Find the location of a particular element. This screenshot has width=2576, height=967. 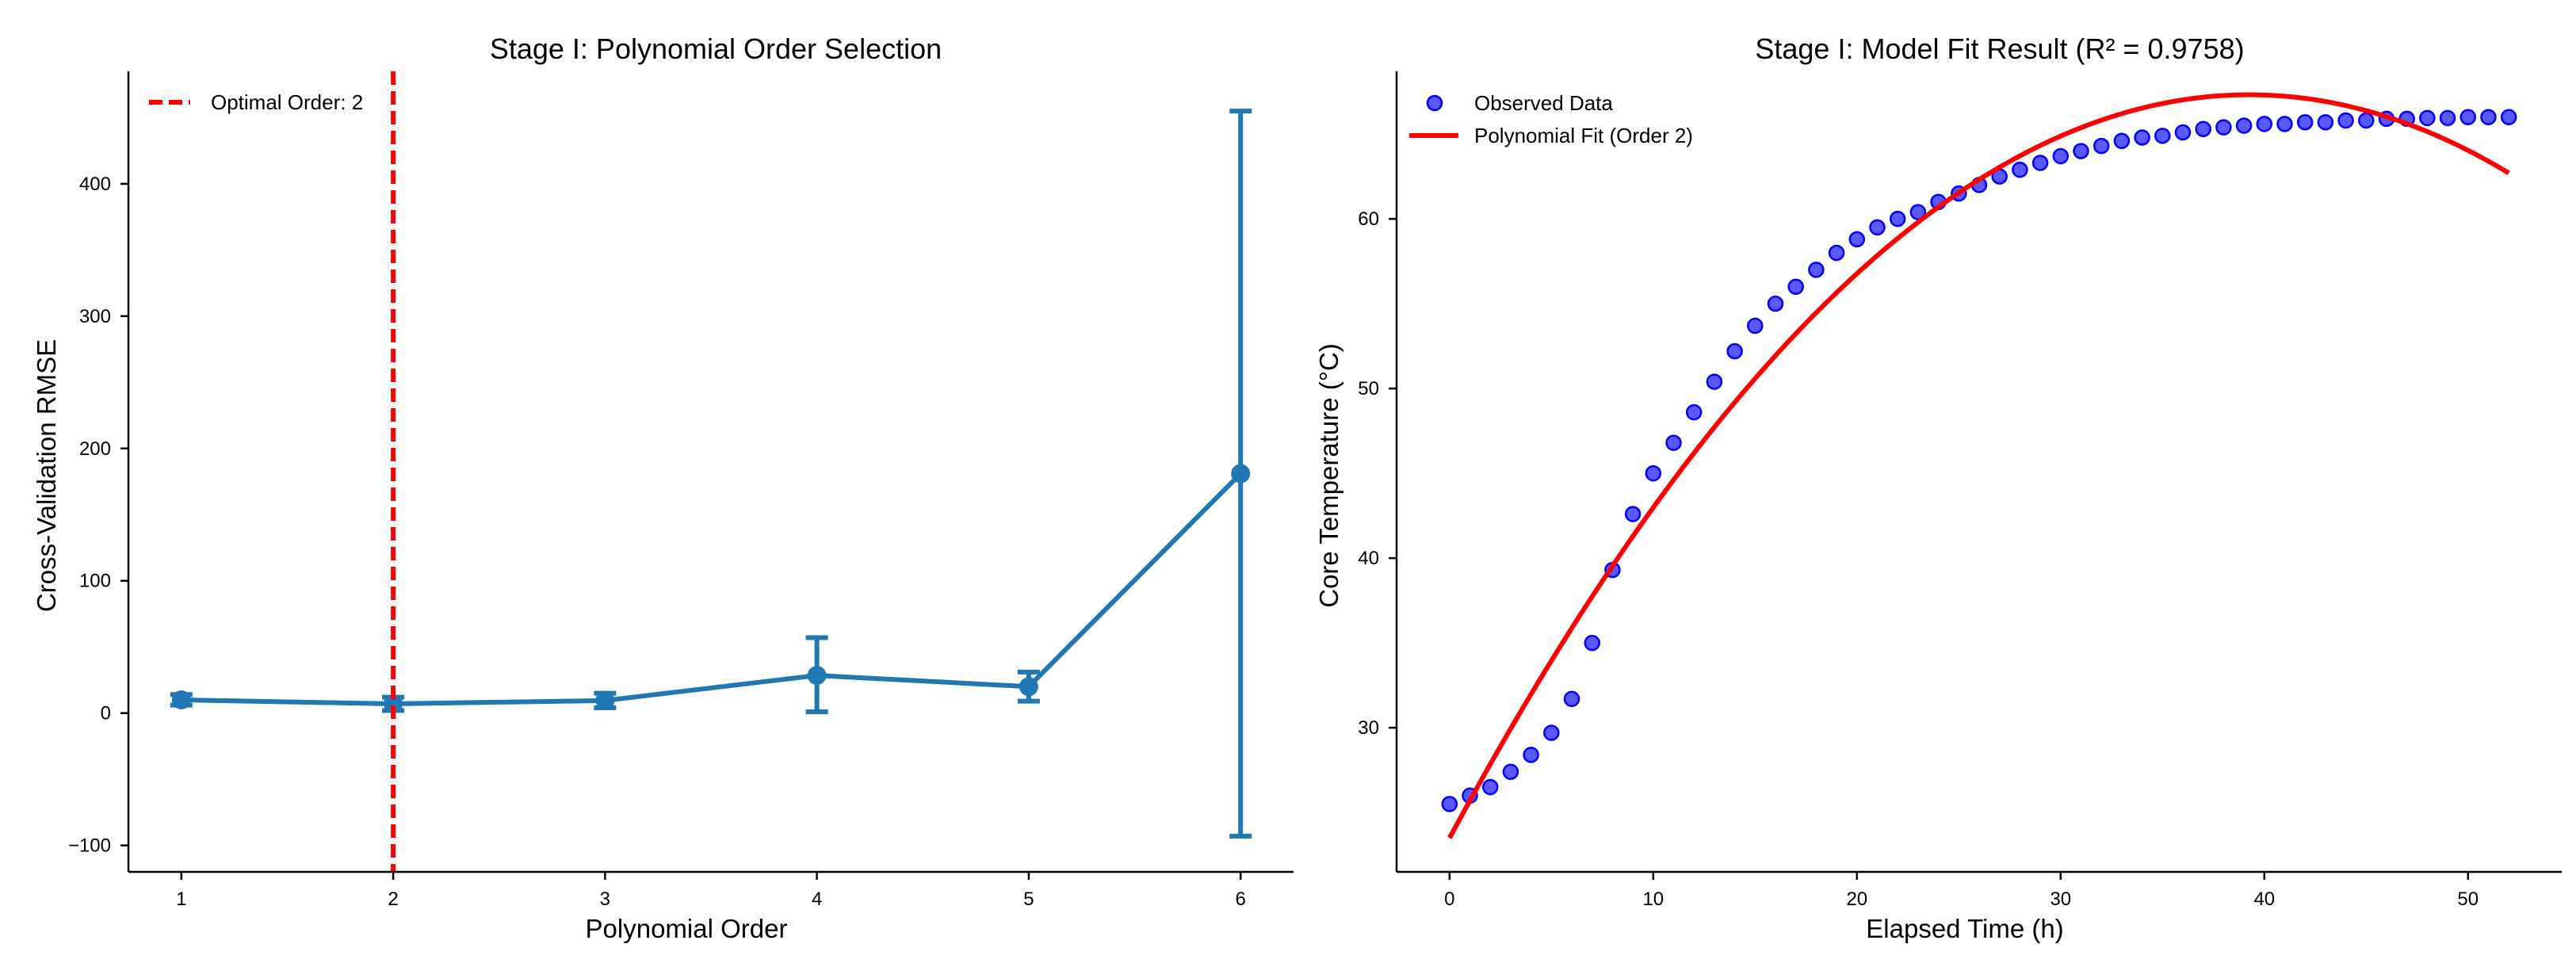

fit-y-tick-label: 40 is located at coordinates (1368, 558).